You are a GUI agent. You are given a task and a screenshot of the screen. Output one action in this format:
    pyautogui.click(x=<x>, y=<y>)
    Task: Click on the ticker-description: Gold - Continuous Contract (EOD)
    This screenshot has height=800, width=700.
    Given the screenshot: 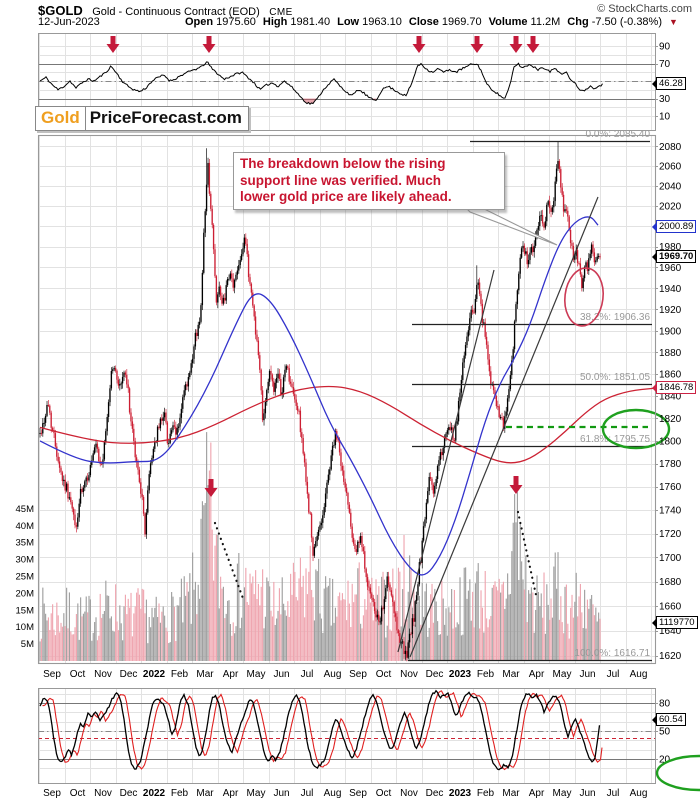 What is the action you would take?
    pyautogui.click(x=176, y=12)
    